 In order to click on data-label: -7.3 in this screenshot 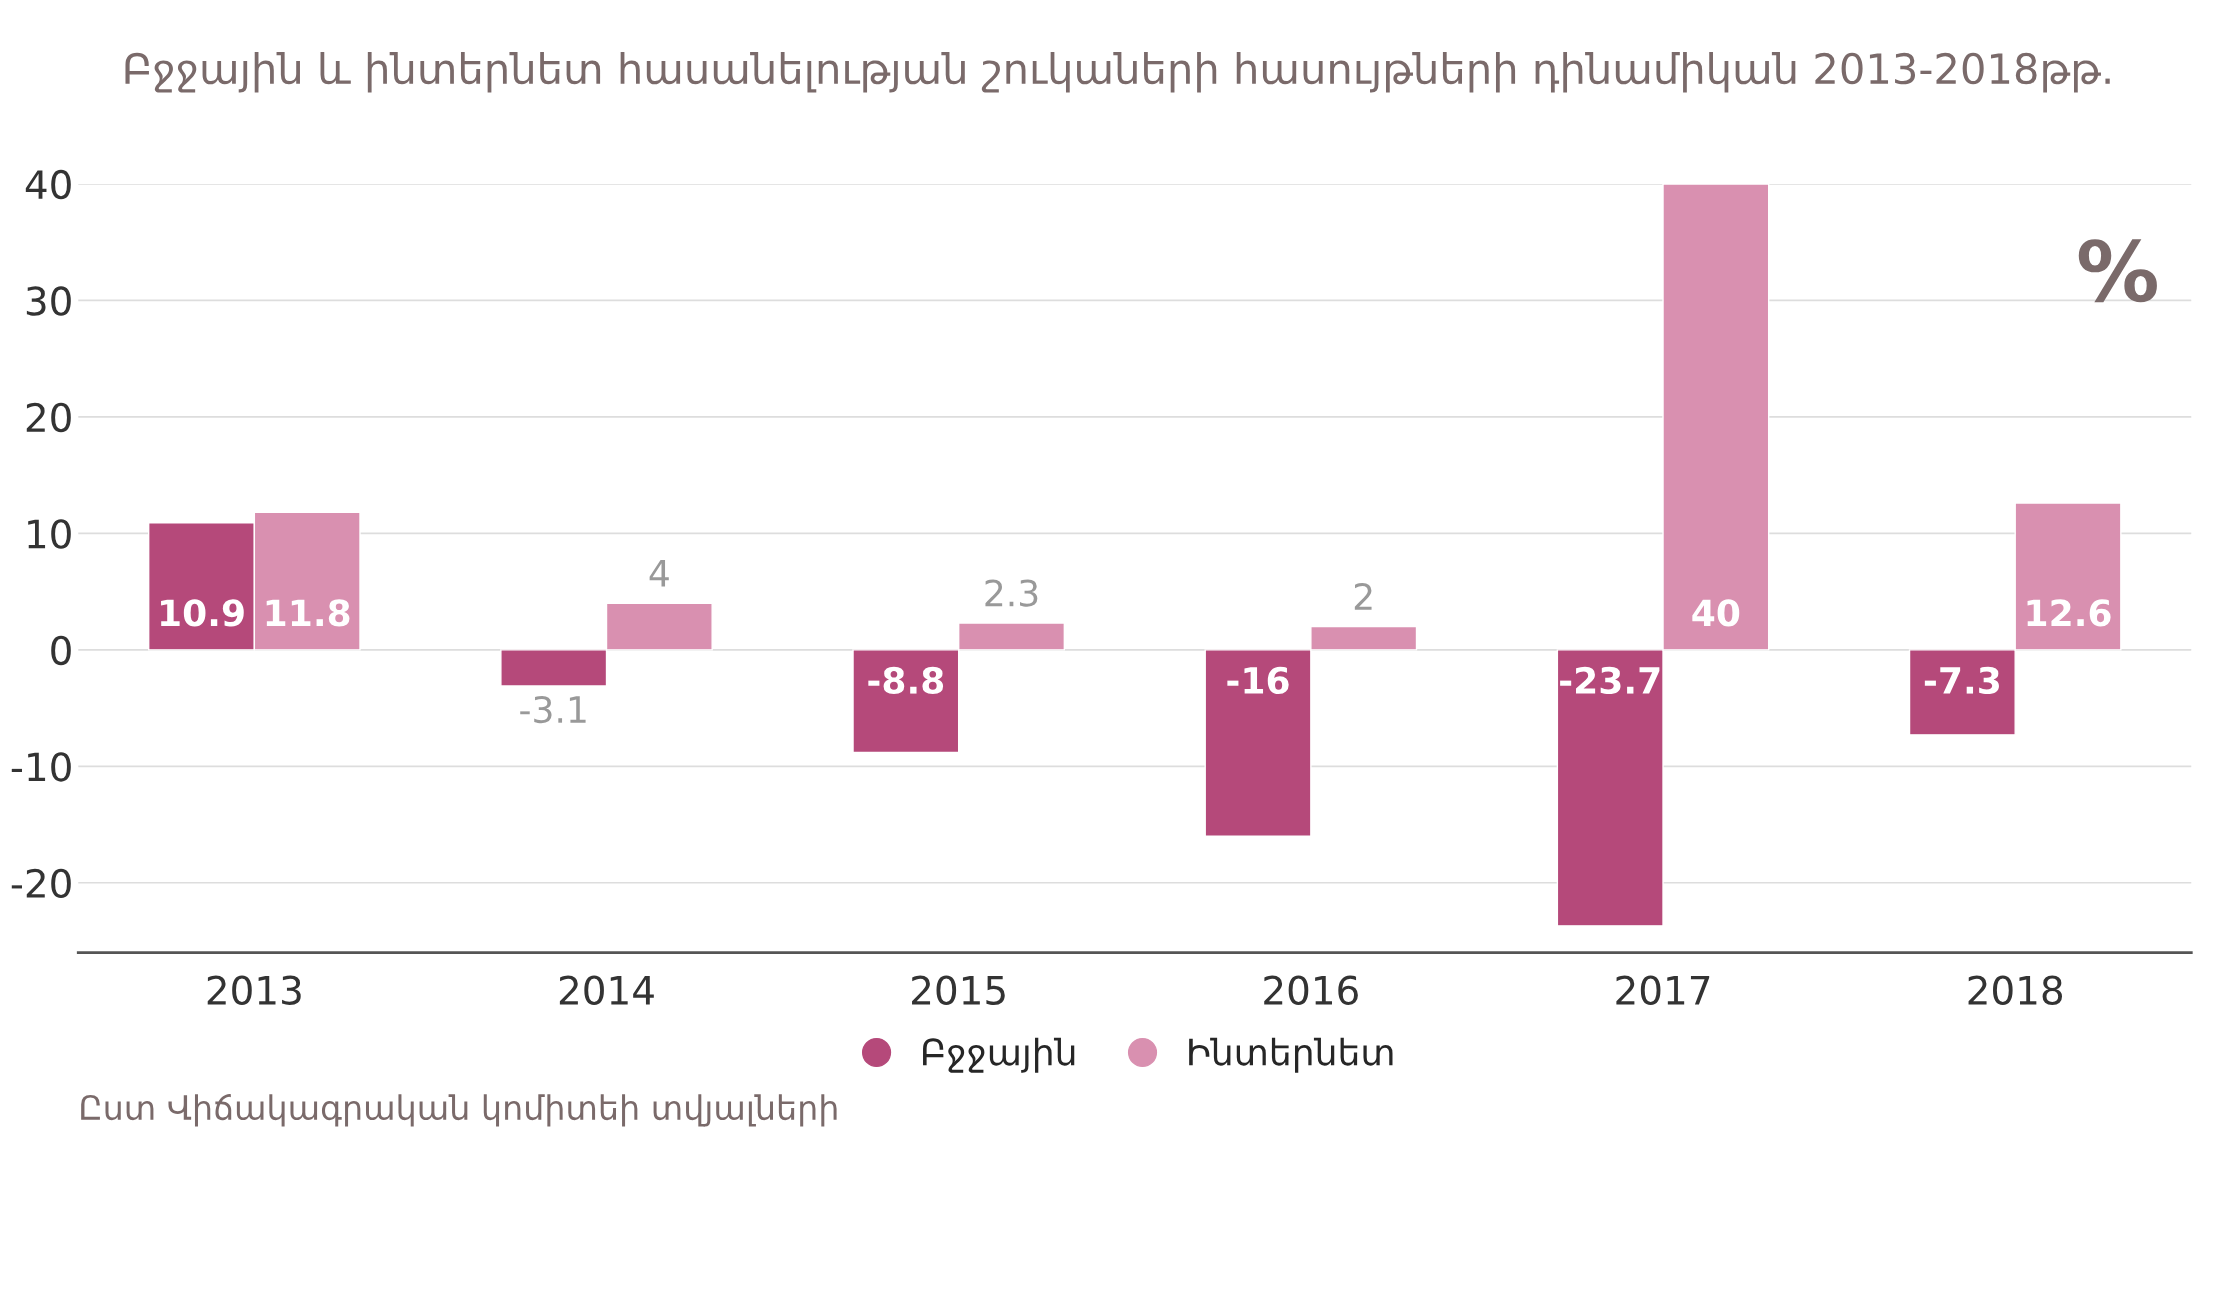, I will do `click(1961, 680)`.